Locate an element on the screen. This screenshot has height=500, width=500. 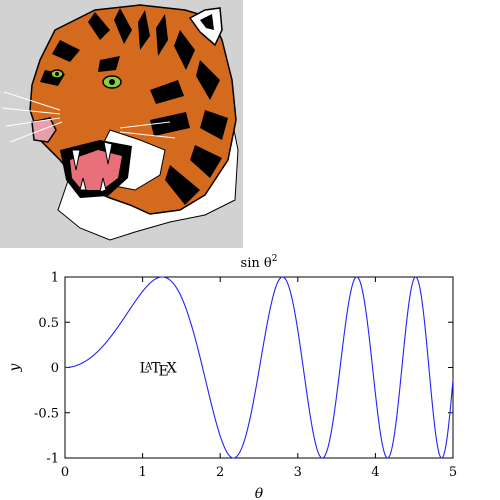
x-tick-label: 4 is located at coordinates (375, 472).